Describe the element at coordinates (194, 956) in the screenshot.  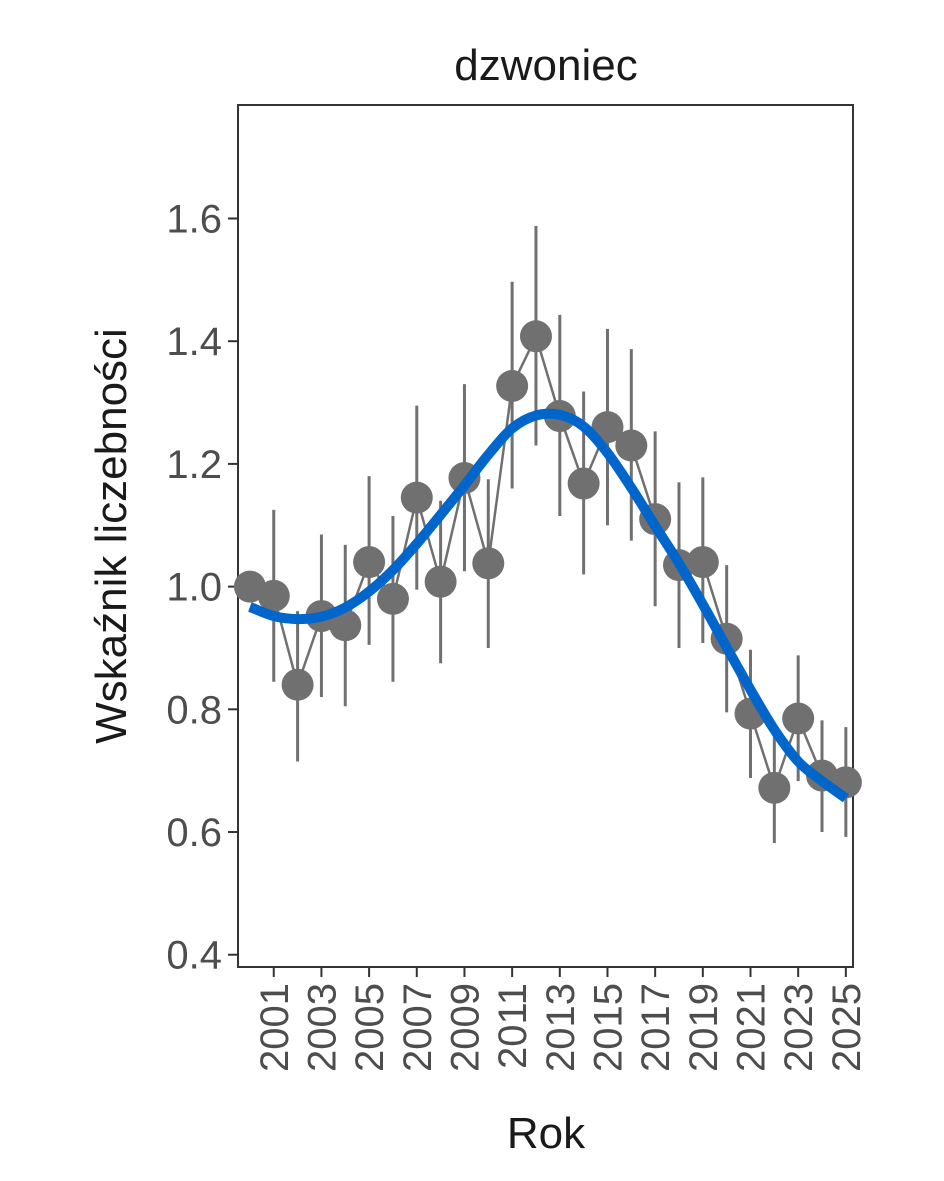
I see `y-tick-label: 0.4` at that location.